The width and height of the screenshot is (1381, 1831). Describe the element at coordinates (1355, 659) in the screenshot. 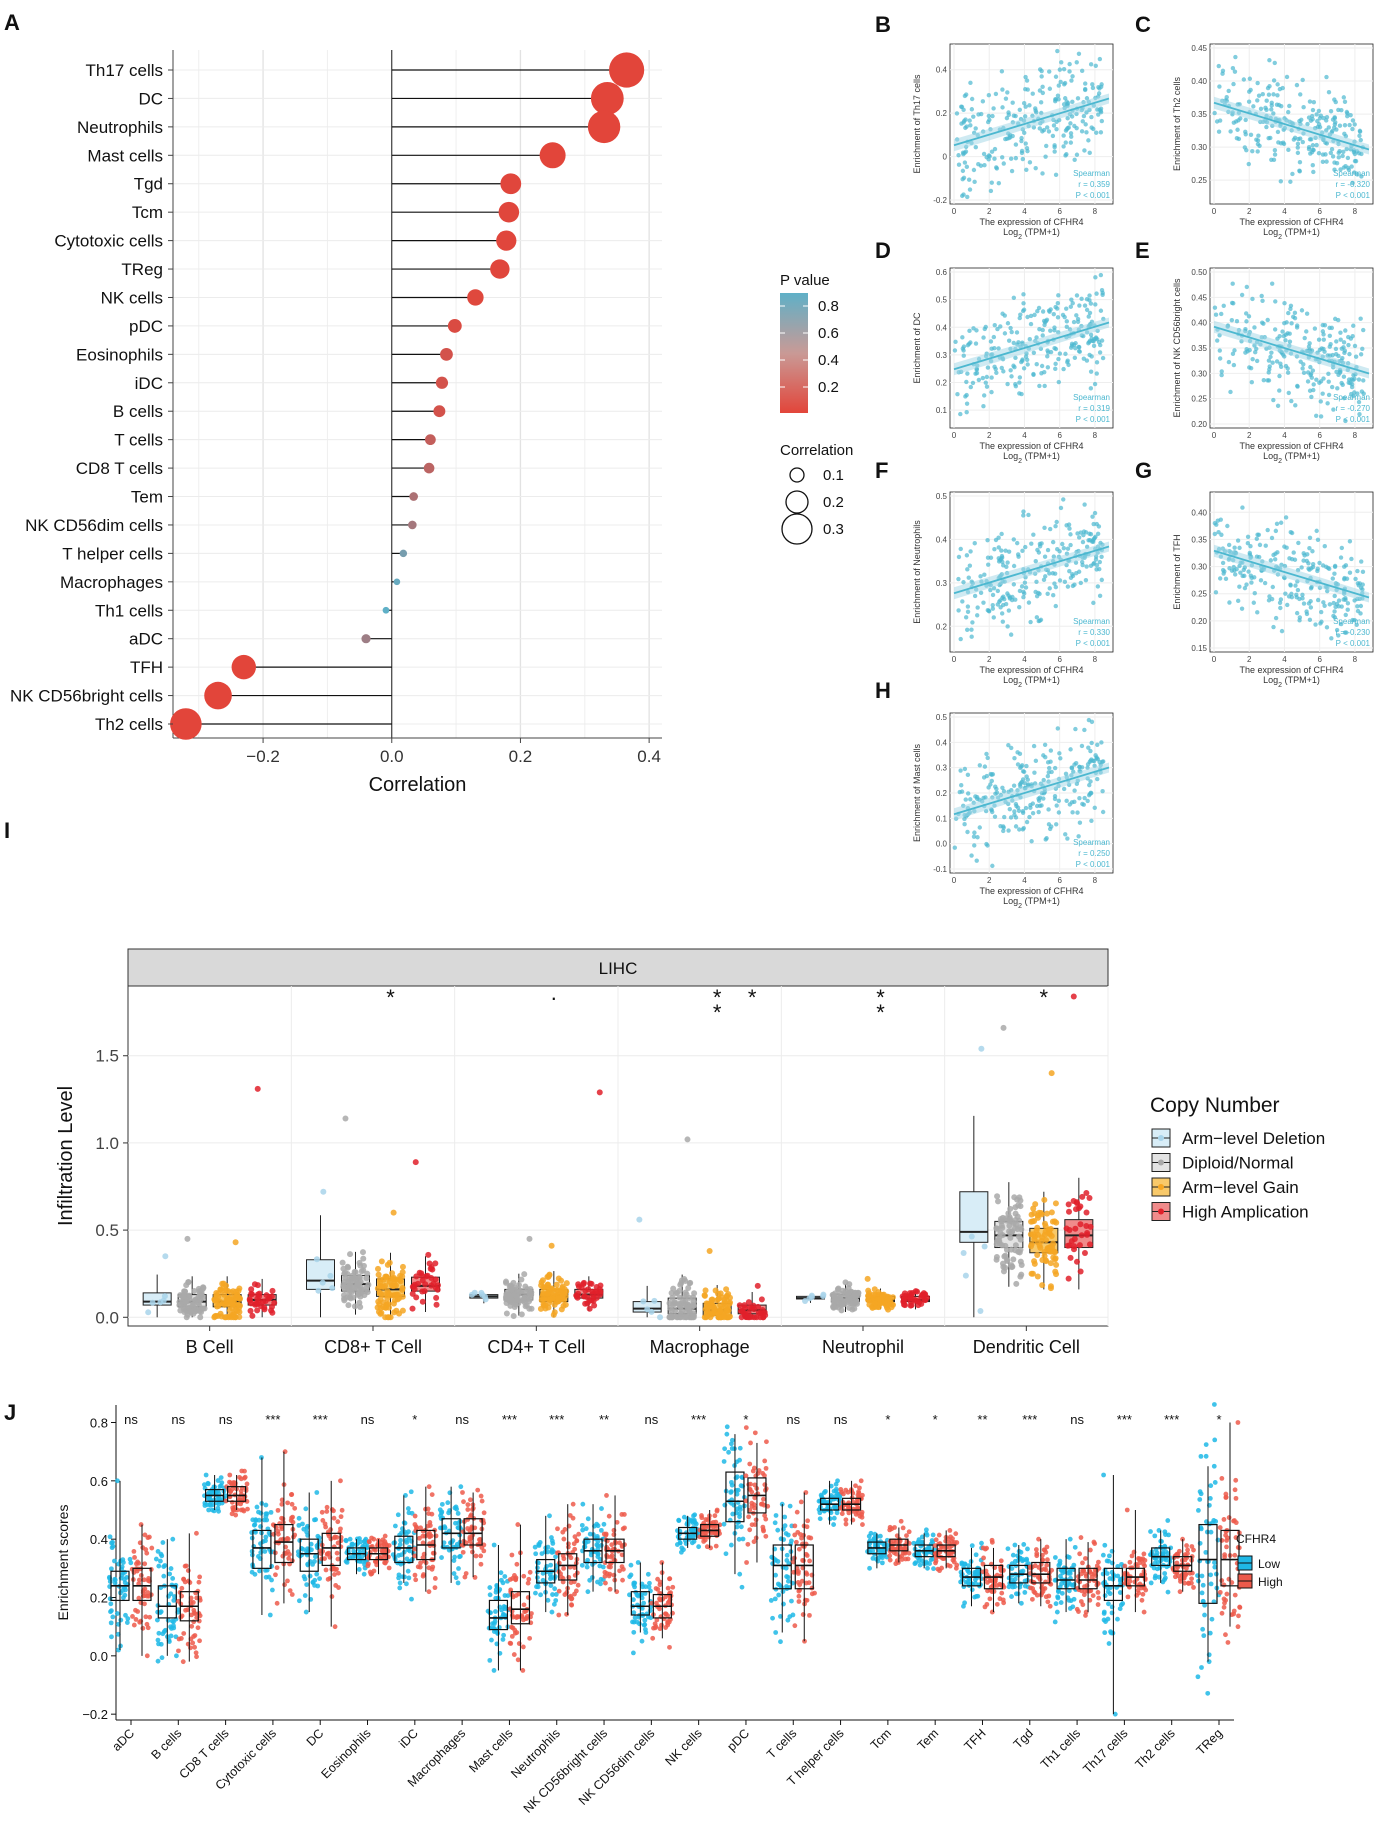

I see `x-tick-label: 8` at that location.